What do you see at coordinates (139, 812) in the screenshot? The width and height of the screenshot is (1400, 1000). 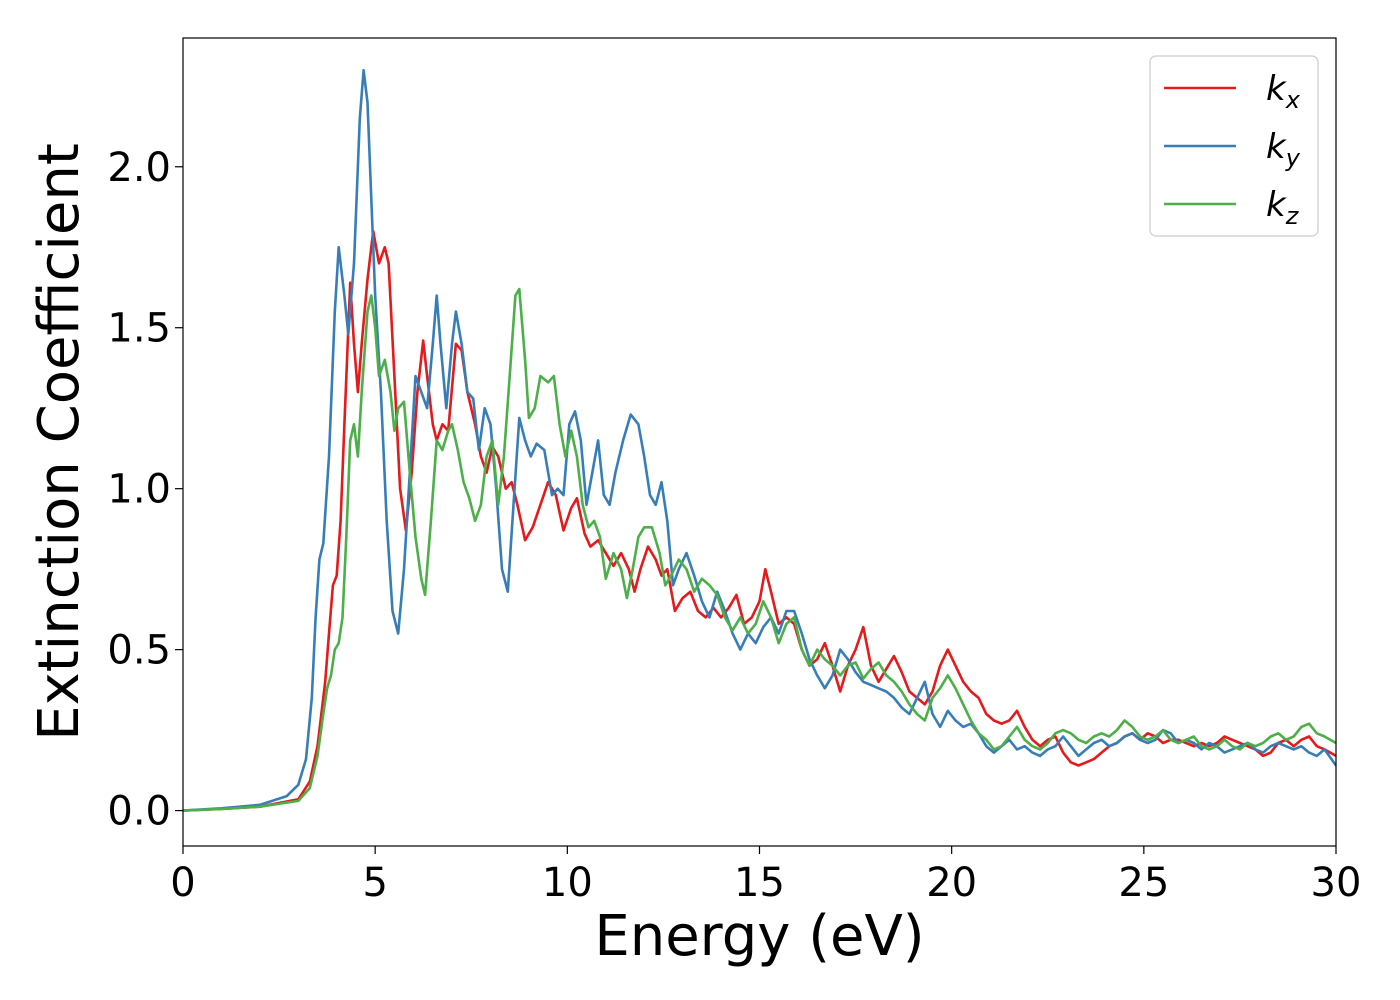 I see `y-tick-label: 0.0` at bounding box center [139, 812].